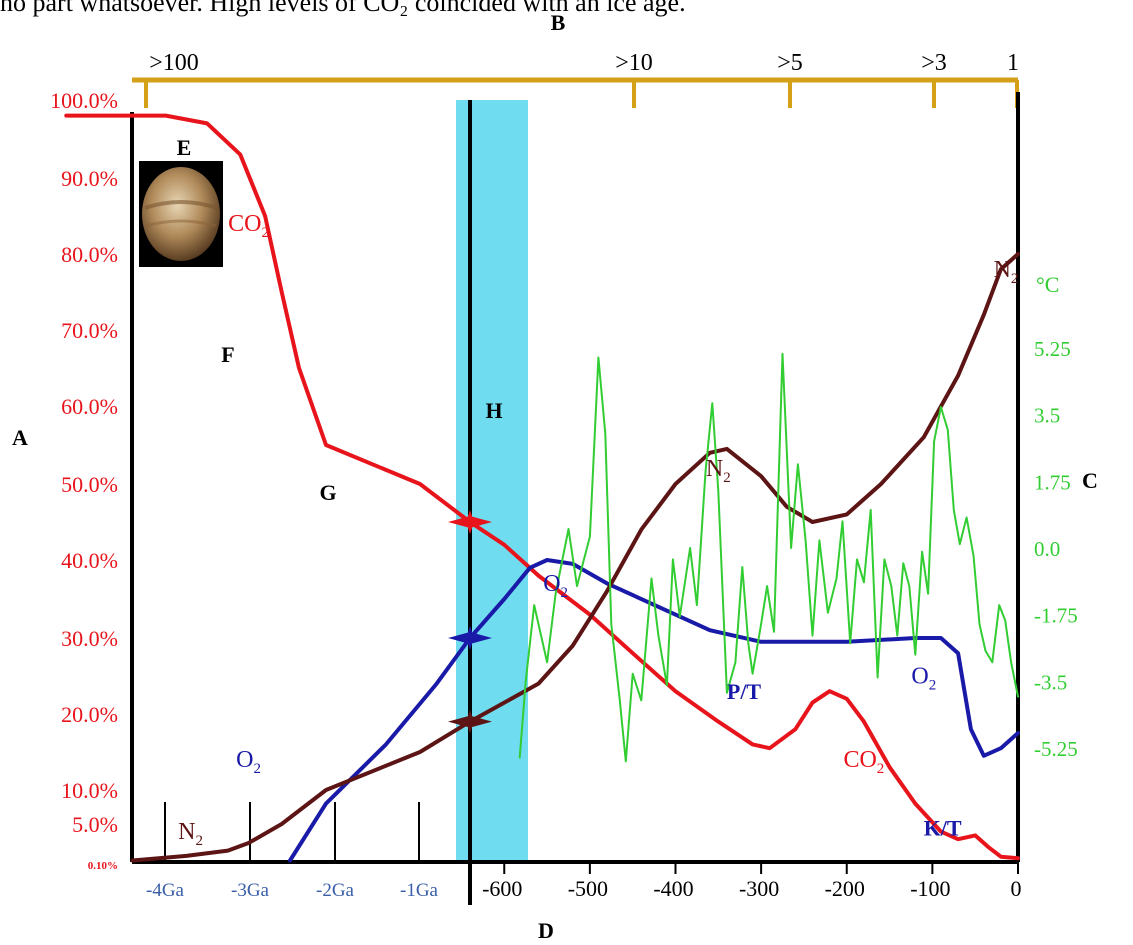 The image size is (1133, 945). What do you see at coordinates (89, 790) in the screenshot?
I see `left-axis-label: 10.0%` at bounding box center [89, 790].